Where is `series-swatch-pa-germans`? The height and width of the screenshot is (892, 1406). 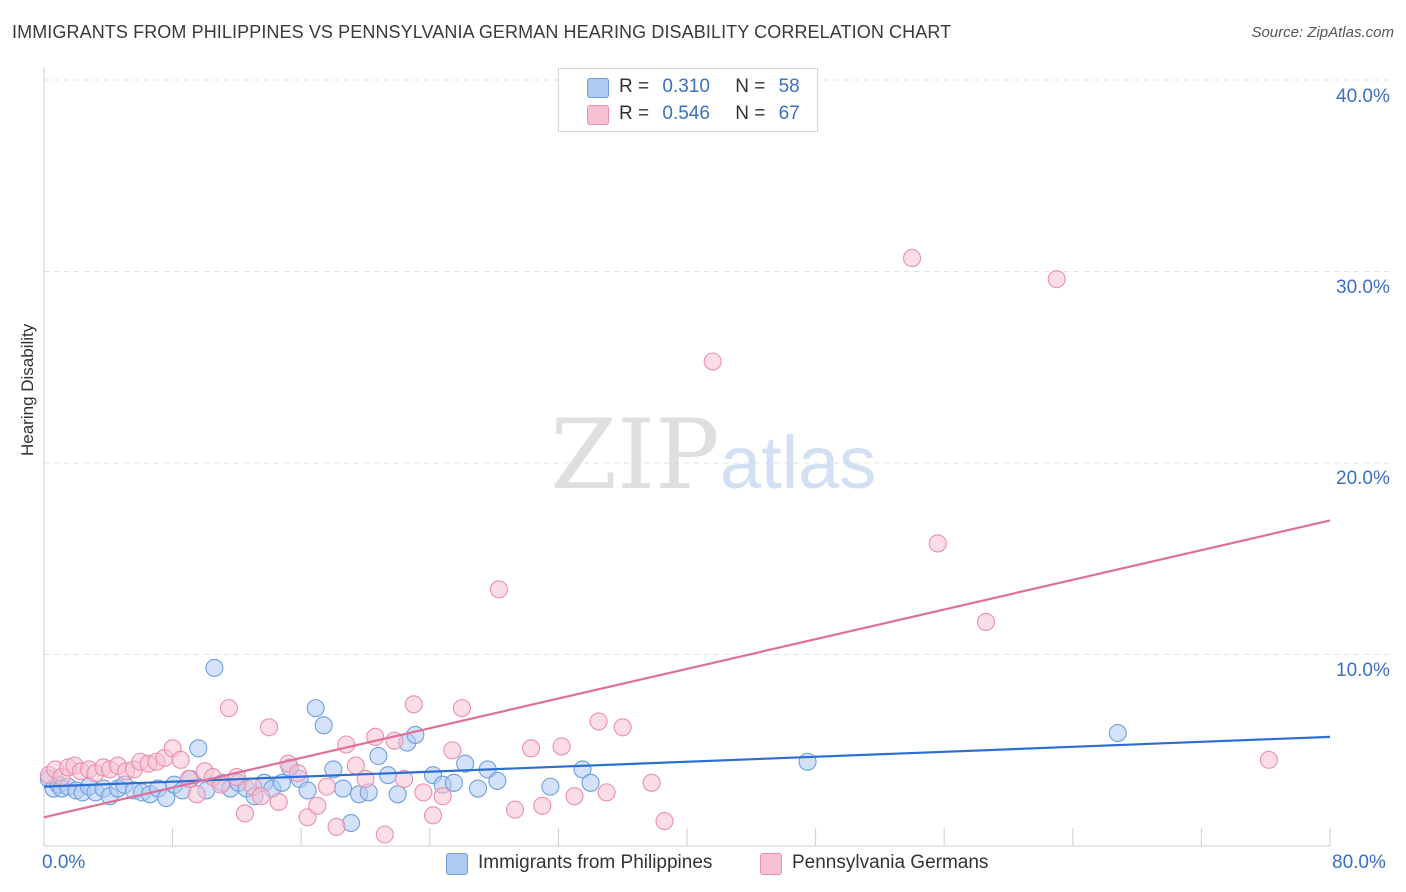 series-swatch-pa-germans is located at coordinates (771, 864).